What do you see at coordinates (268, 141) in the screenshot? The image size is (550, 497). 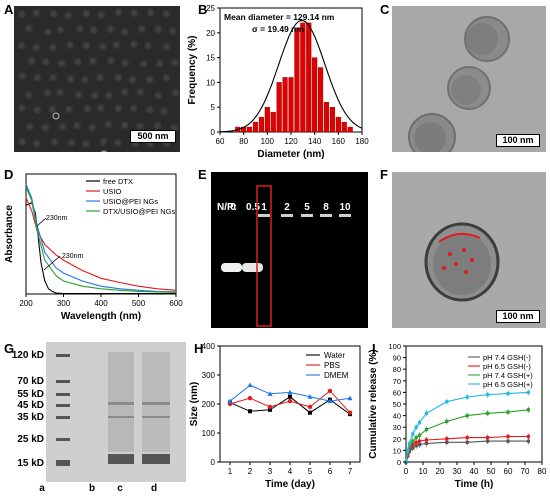 I see `x-tick-label: 100` at bounding box center [268, 141].